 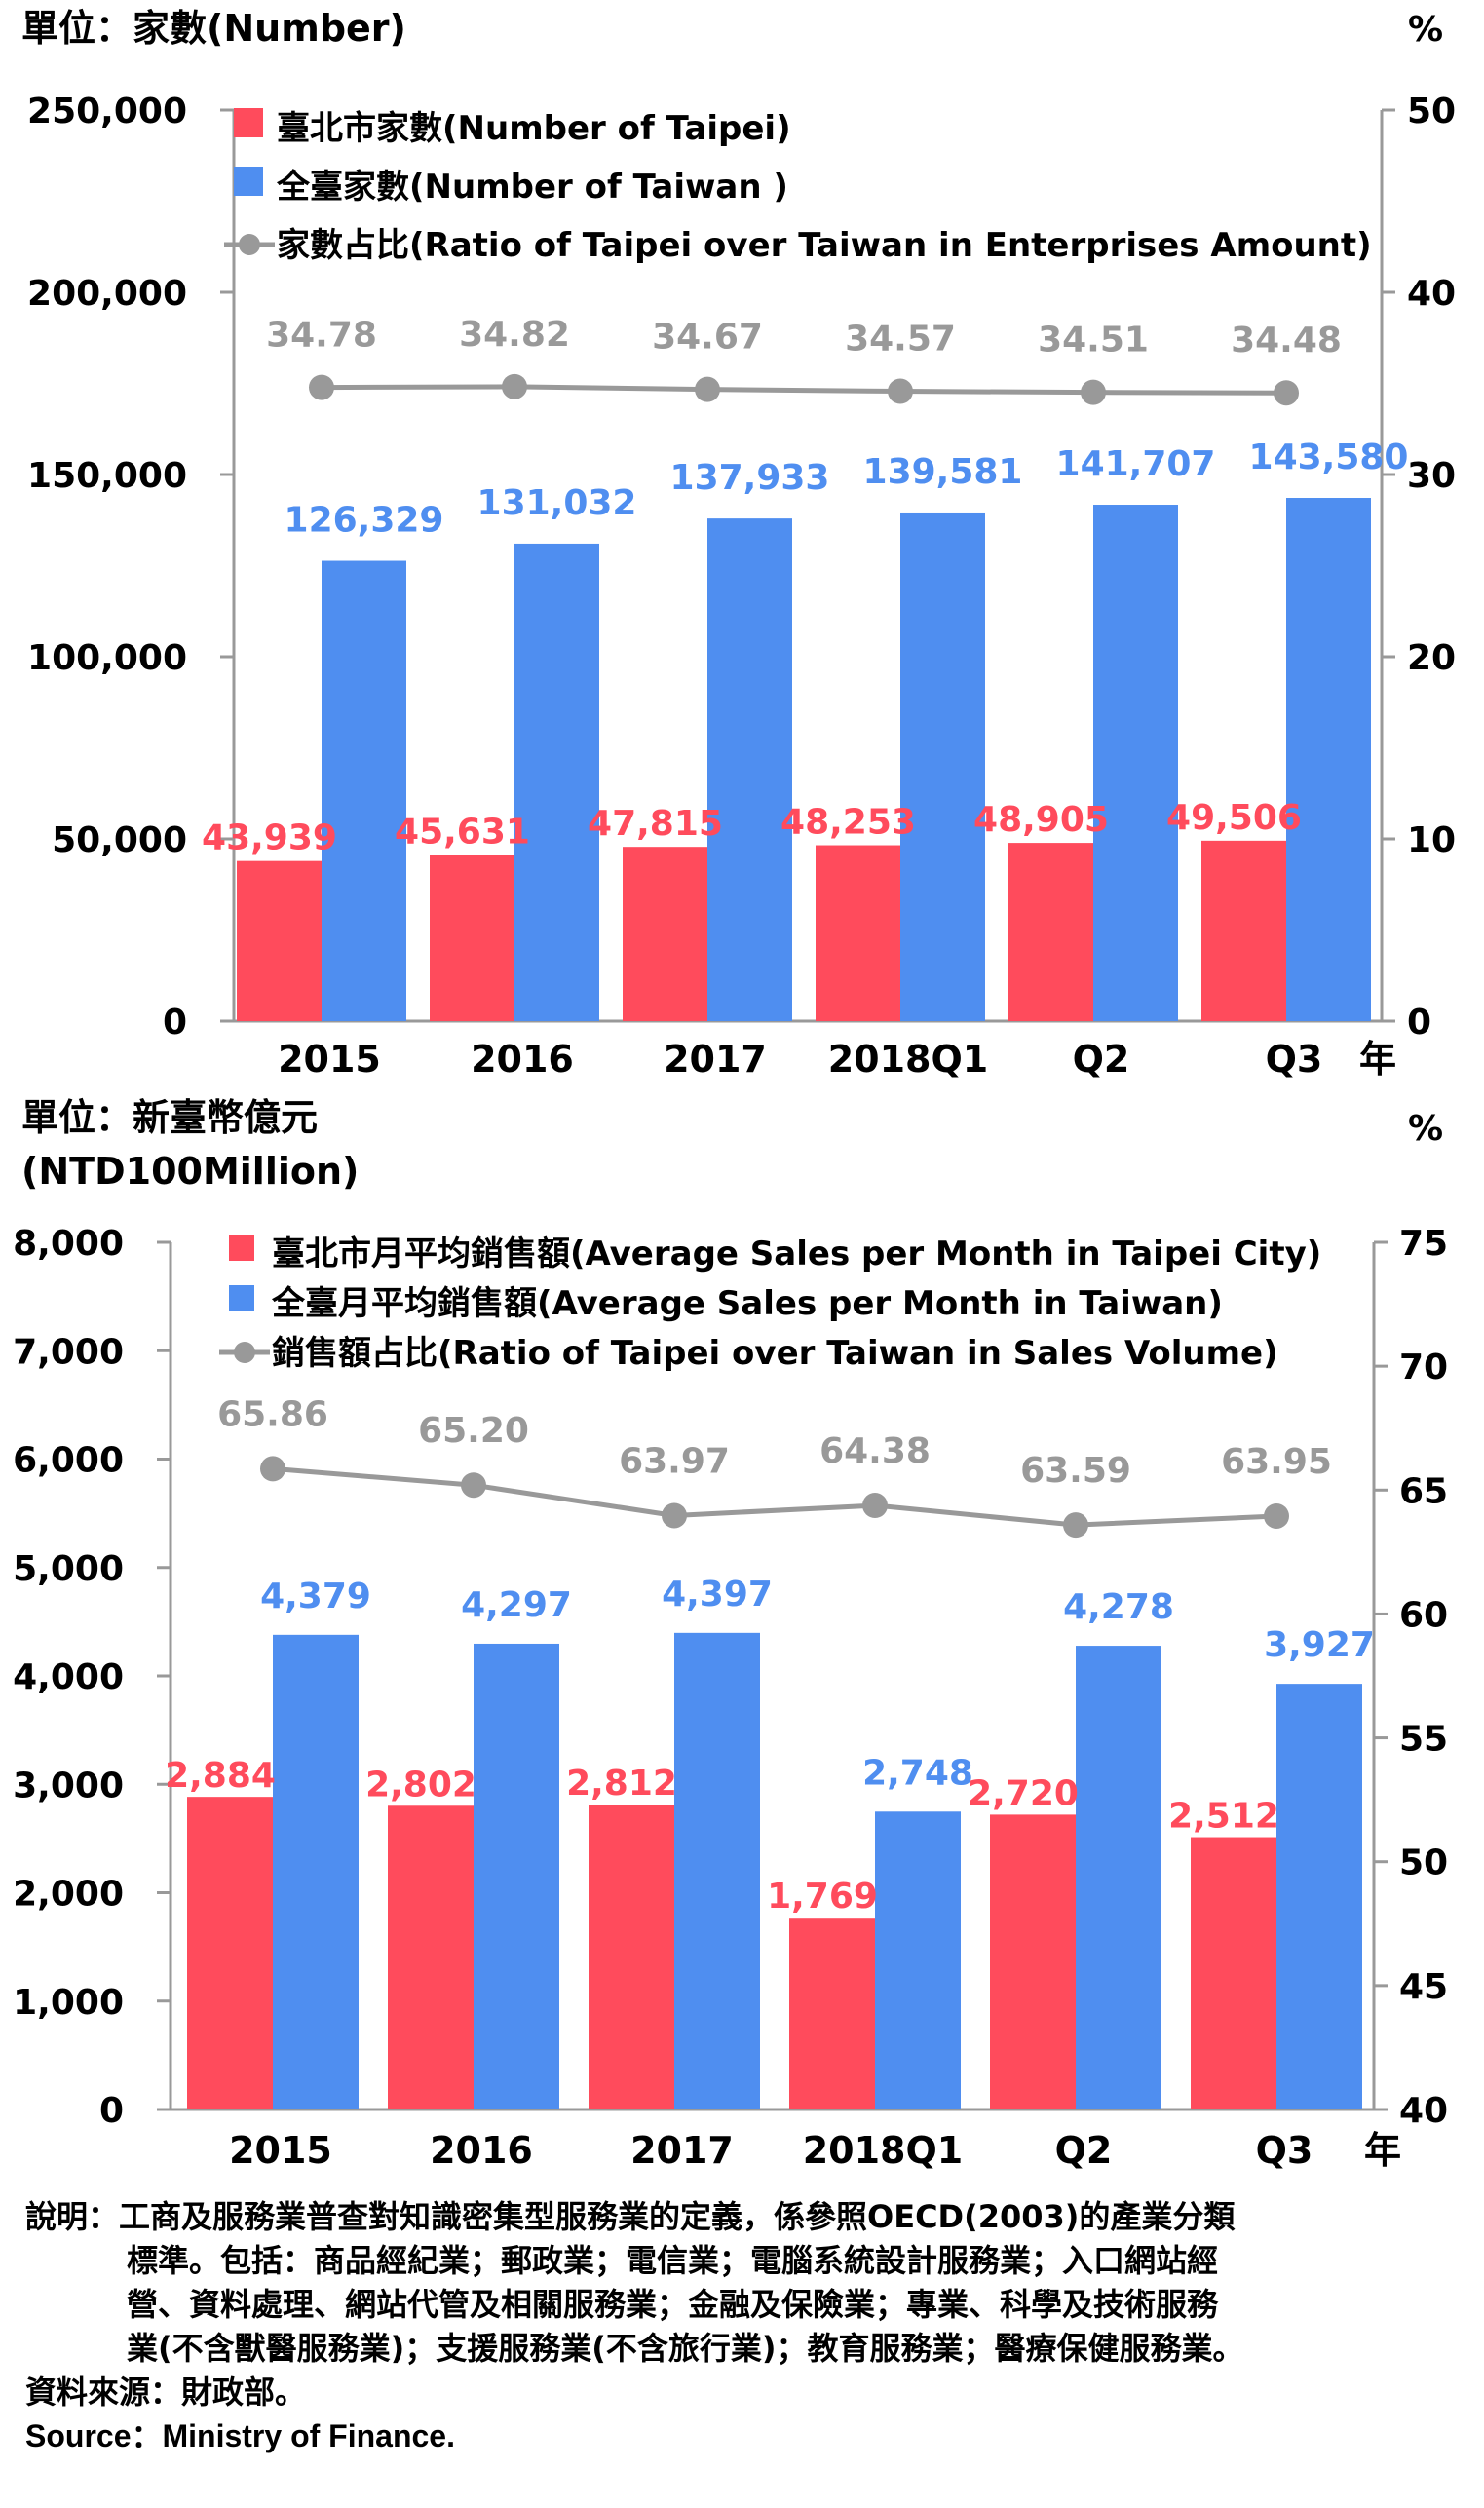 I want to click on c2-y-tick-label: 7,000, so click(x=68, y=1352).